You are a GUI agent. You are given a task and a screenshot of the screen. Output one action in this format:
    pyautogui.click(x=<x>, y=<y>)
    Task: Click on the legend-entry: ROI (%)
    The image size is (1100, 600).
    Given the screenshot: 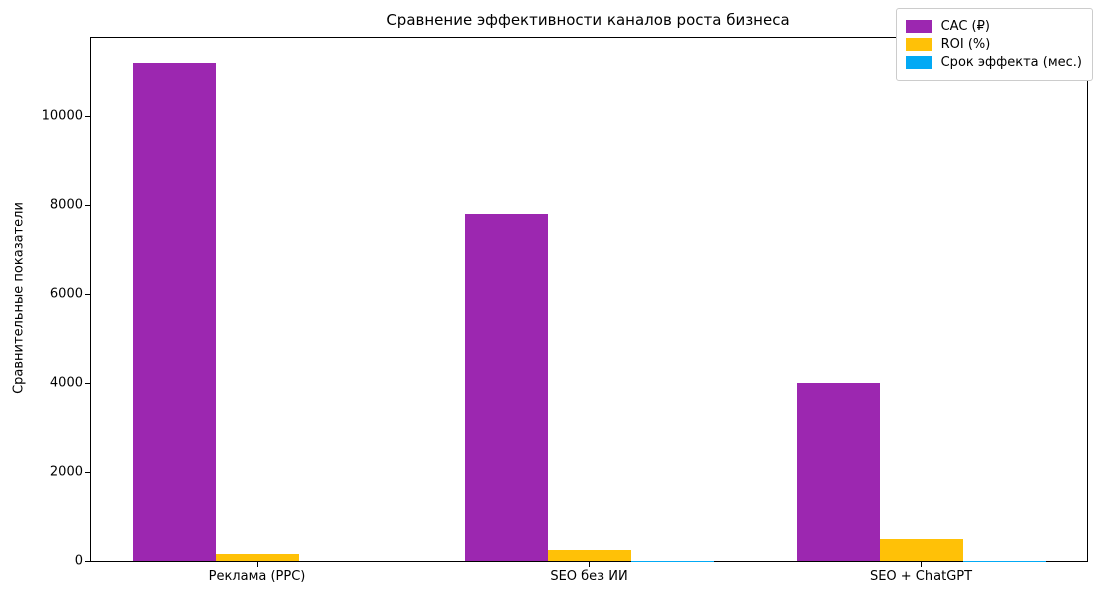 What is the action you would take?
    pyautogui.click(x=993, y=44)
    